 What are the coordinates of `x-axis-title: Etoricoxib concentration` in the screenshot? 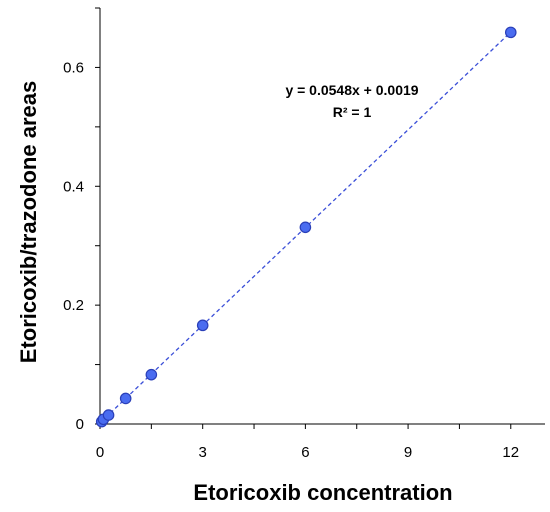 It's located at (322, 492).